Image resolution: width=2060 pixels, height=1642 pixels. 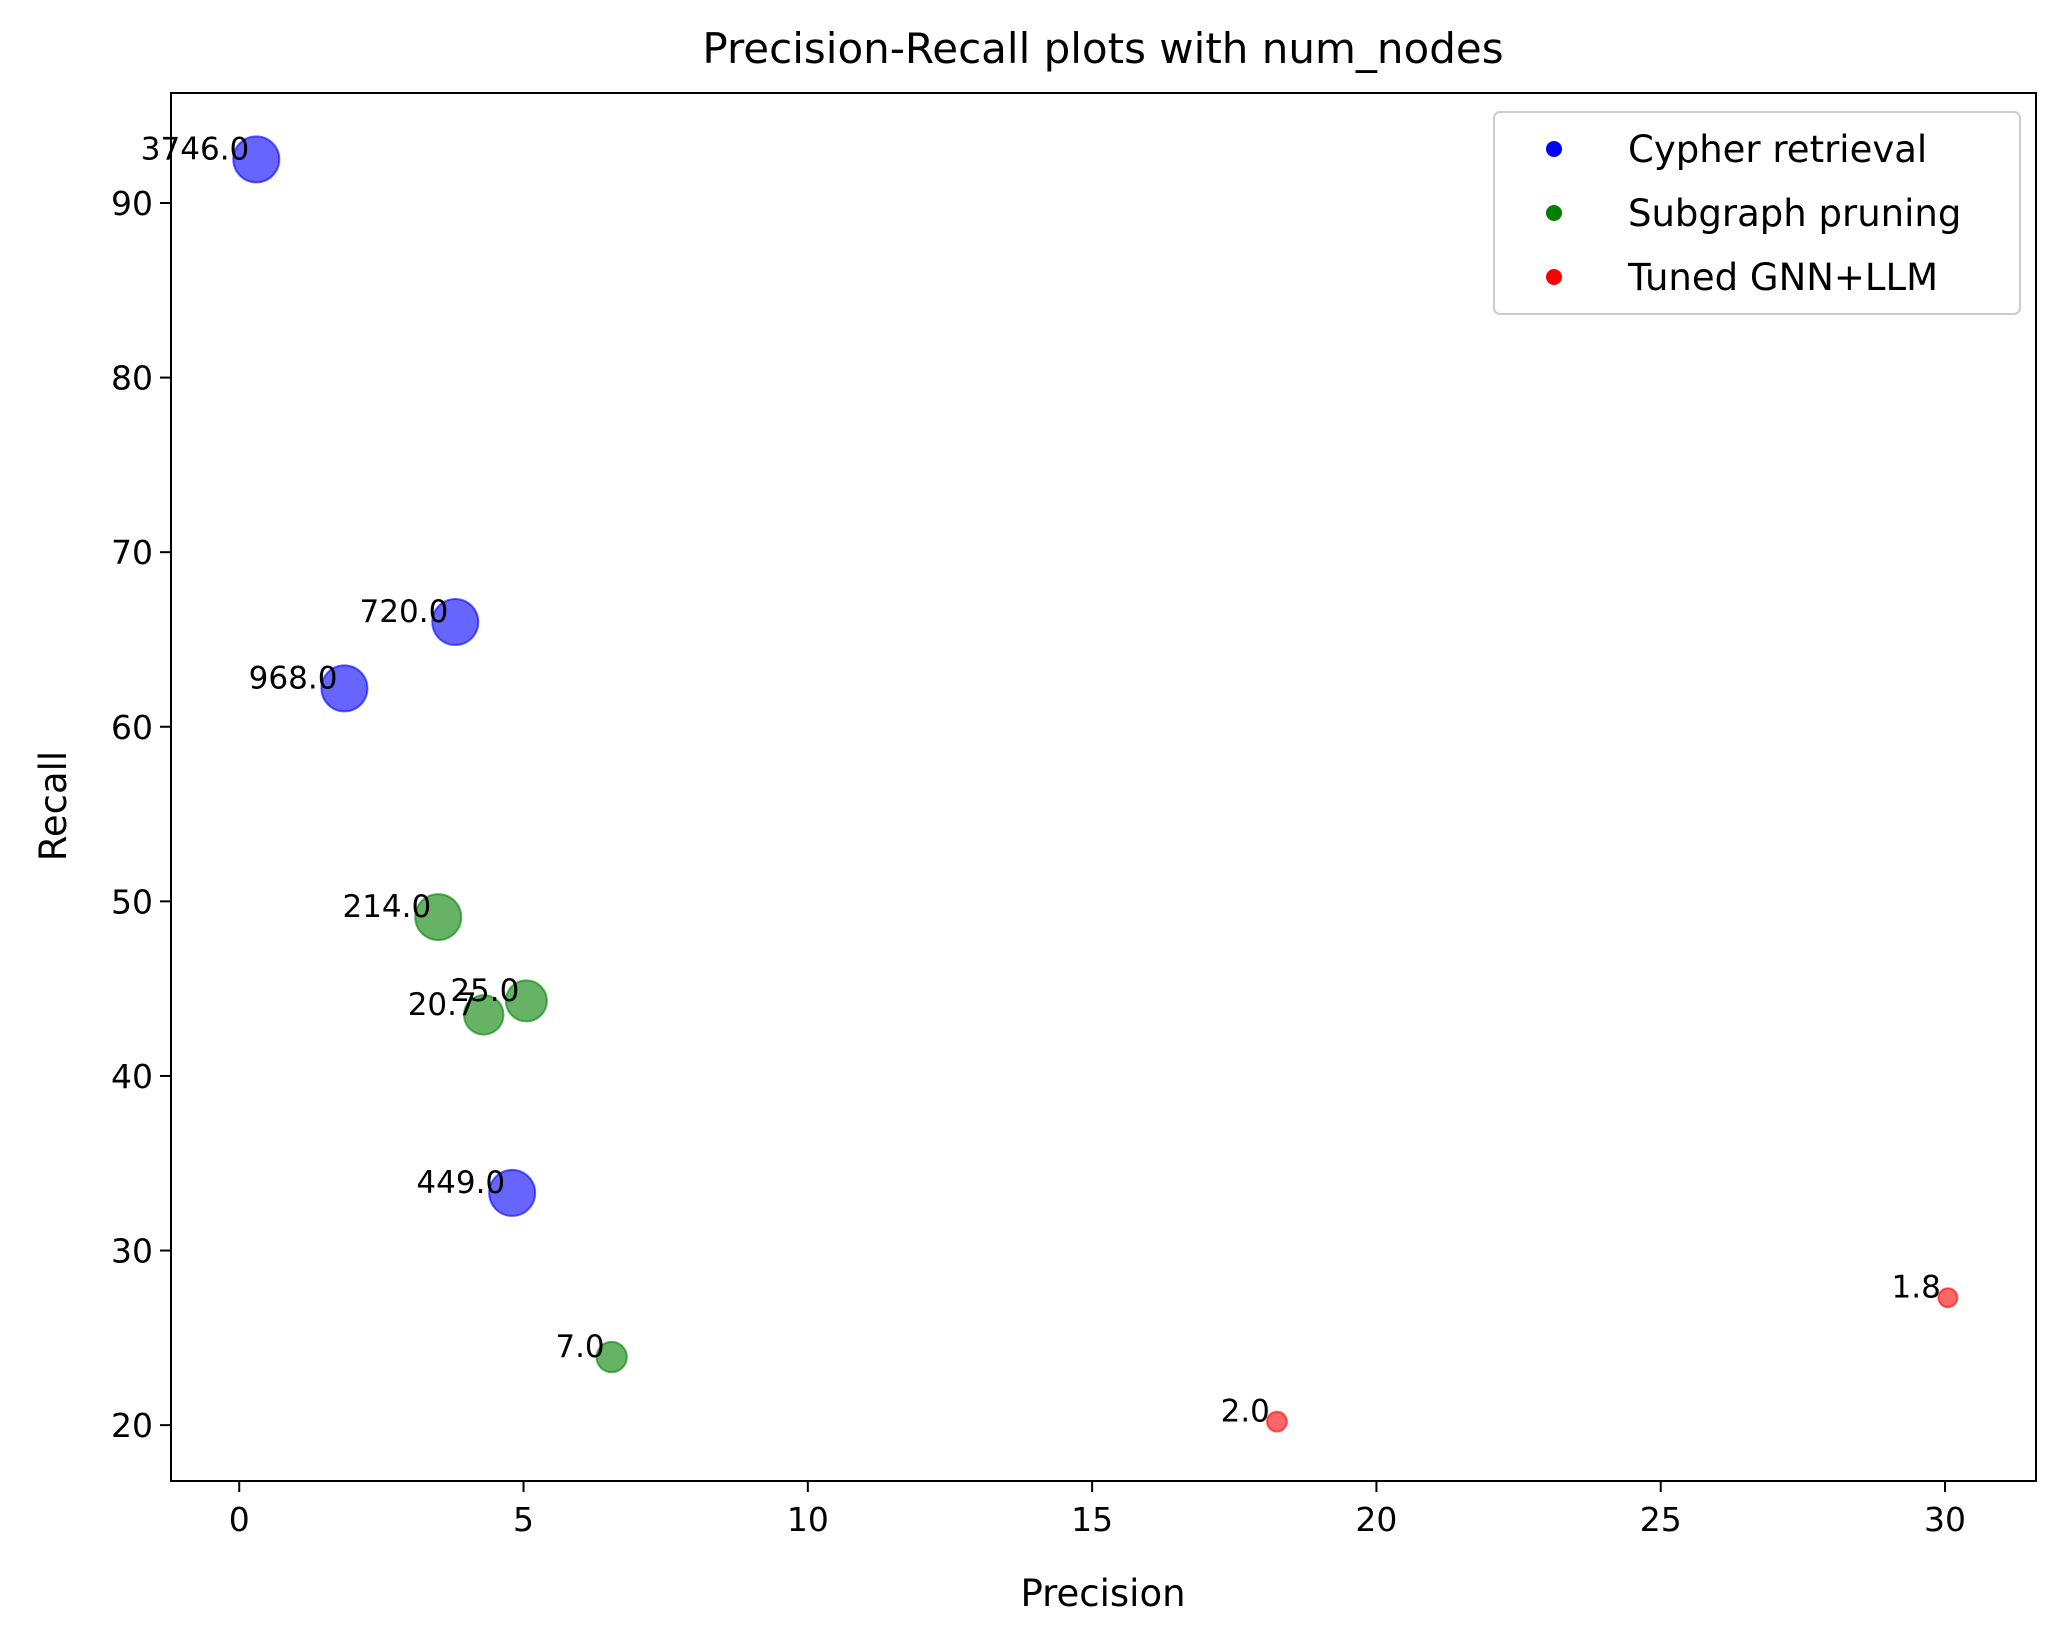 What do you see at coordinates (386, 907) in the screenshot?
I see `point-label: 214.0` at bounding box center [386, 907].